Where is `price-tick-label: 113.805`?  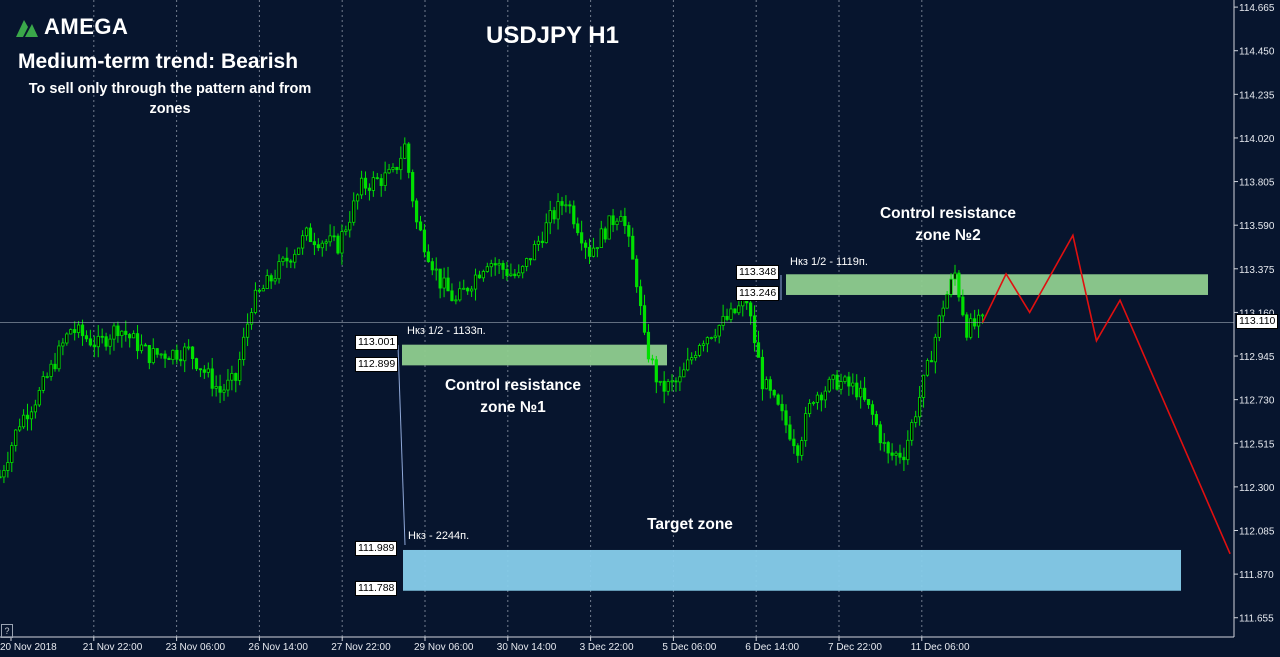
price-tick-label: 113.805 is located at coordinates (1257, 183).